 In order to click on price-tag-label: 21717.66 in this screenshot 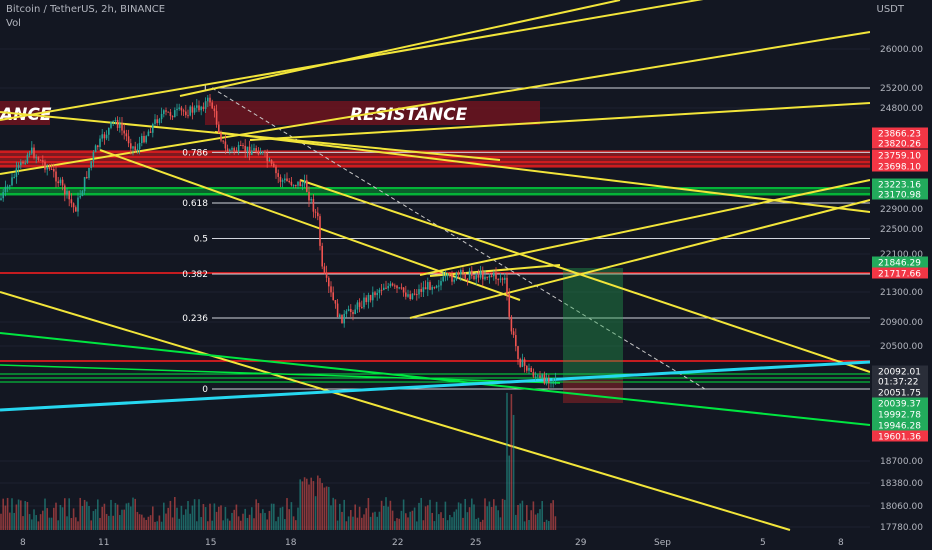, I will do `click(899, 275)`.